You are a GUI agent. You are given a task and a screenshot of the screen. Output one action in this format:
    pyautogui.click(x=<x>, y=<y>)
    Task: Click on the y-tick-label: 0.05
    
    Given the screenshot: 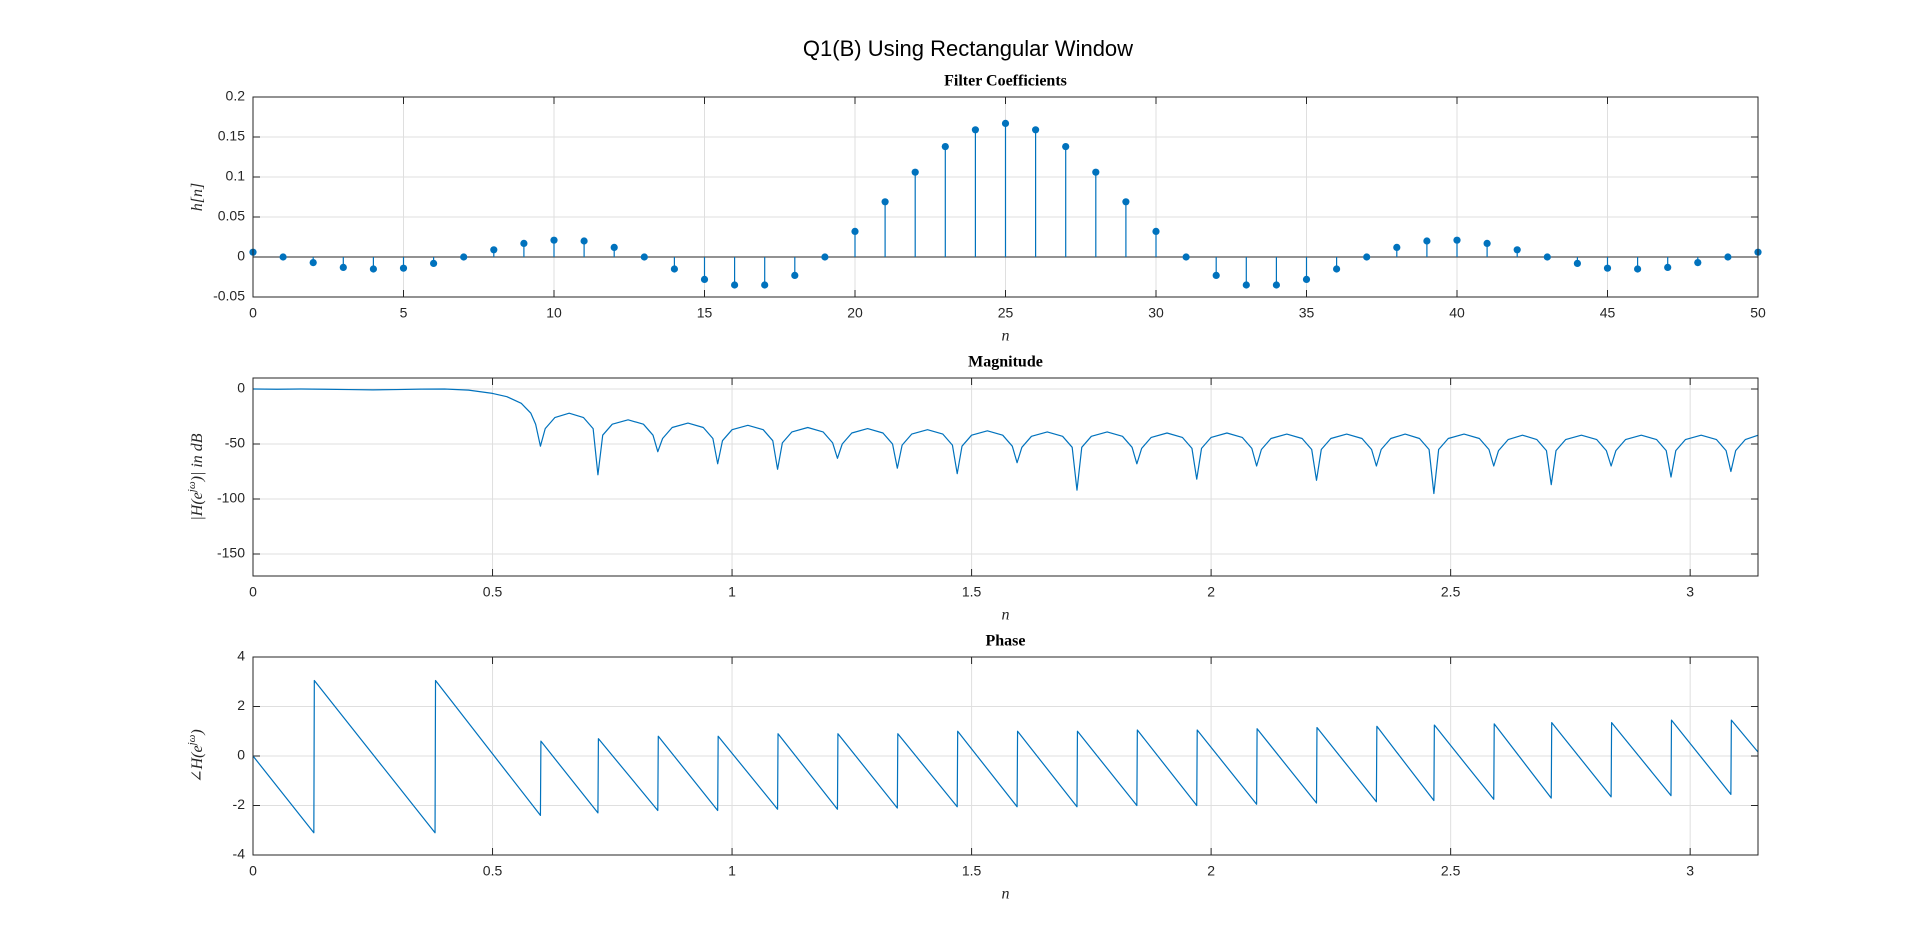 What is the action you would take?
    pyautogui.click(x=231, y=216)
    